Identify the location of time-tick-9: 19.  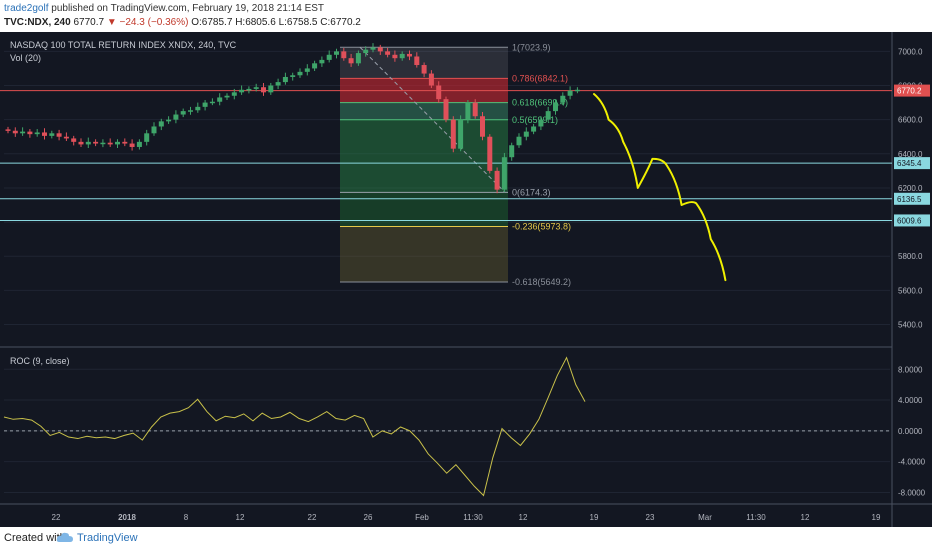
(594, 517).